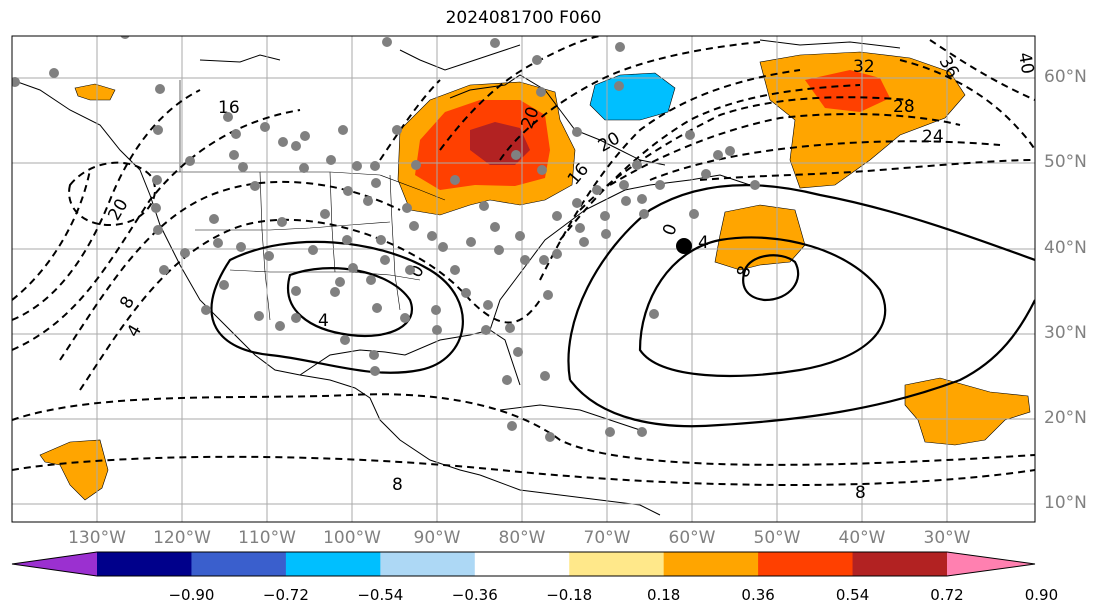 This screenshot has width=1105, height=615. I want to click on lon-label: 110°W, so click(267, 538).